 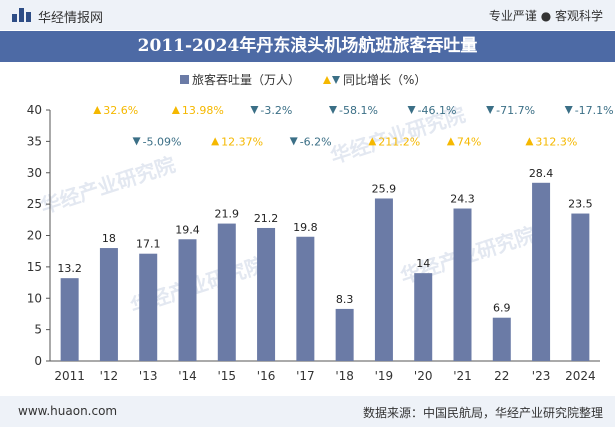 I want to click on footer-source: 数据来源：中国民航局，华经产业研究院整理, so click(x=482, y=413).